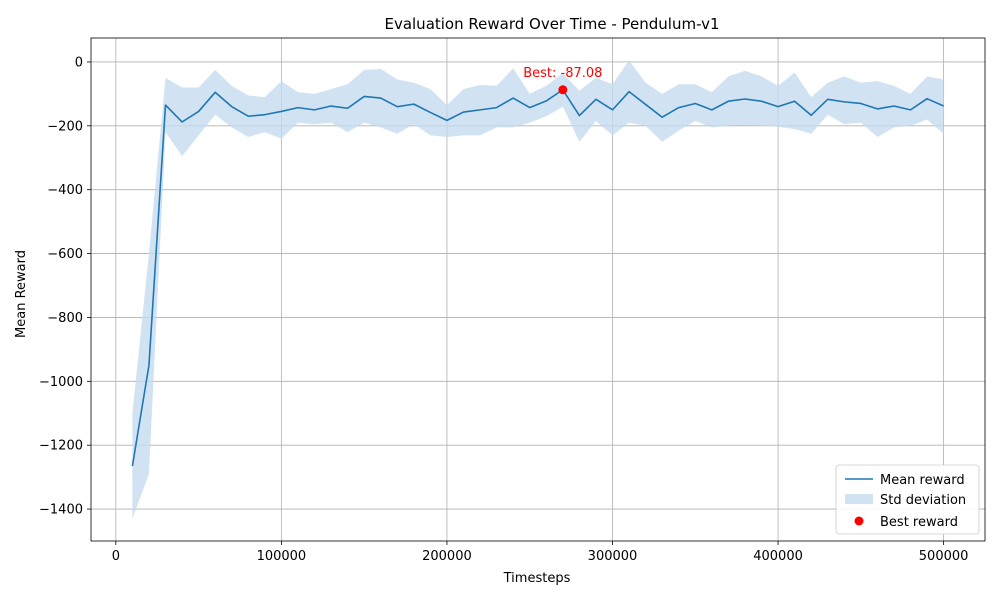 The image size is (1000, 600). Describe the element at coordinates (21, 294) in the screenshot. I see `y-axis-label: Mean Reward` at that location.